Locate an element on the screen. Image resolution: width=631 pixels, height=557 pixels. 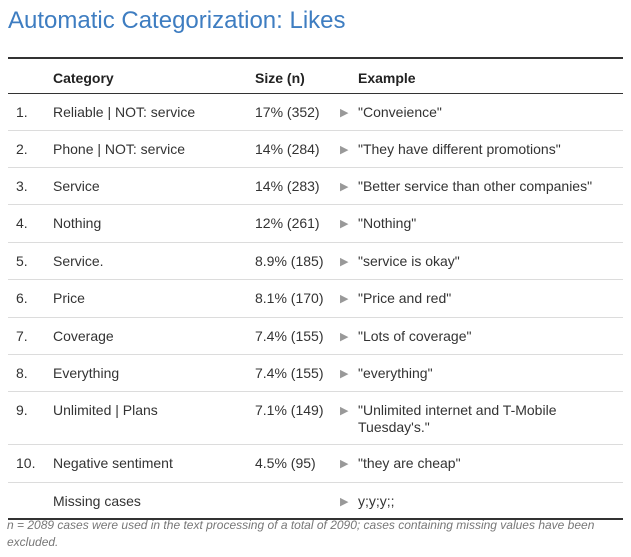
table-row: Missing cases ▶ y;y;y;; is located at coordinates (315, 500).